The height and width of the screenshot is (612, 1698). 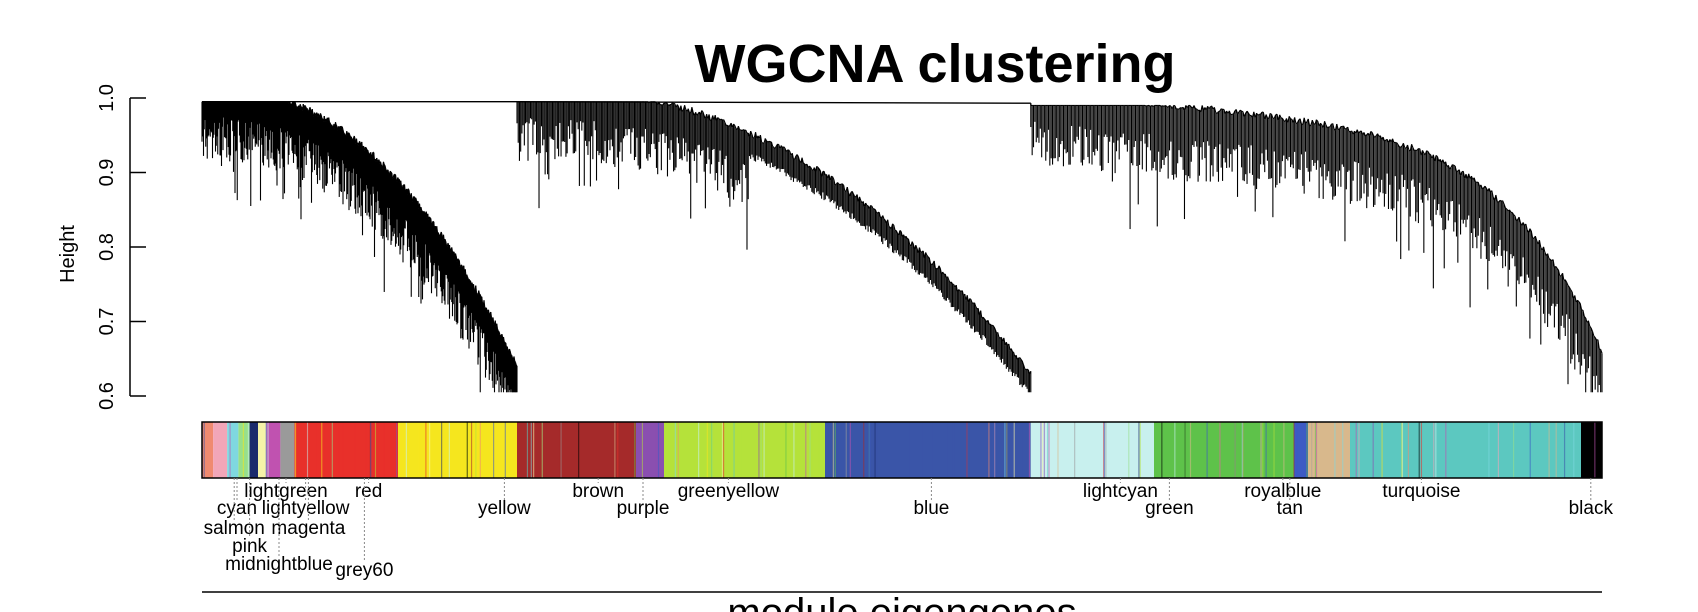 I want to click on x-axis-label: module eigengenes, so click(x=901, y=601).